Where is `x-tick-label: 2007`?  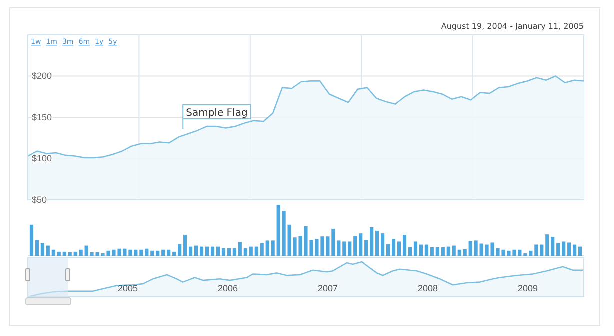
x-tick-label: 2007 is located at coordinates (328, 288).